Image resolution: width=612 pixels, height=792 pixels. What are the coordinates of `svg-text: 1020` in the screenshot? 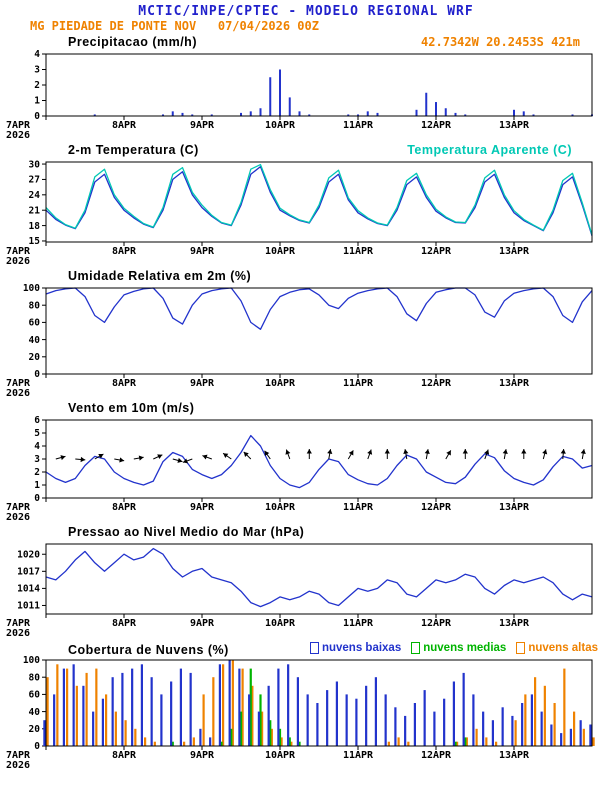 It's located at (28, 554).